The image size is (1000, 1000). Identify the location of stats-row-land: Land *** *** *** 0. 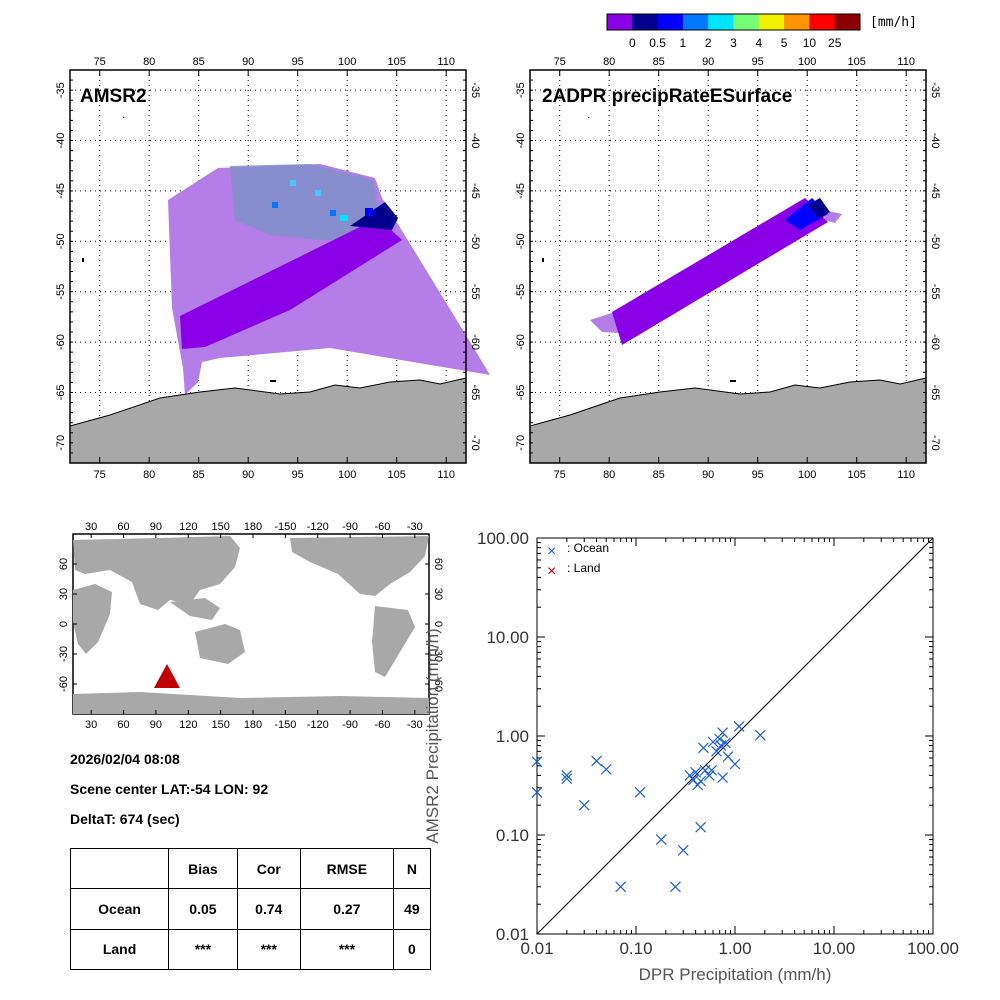
(250, 949).